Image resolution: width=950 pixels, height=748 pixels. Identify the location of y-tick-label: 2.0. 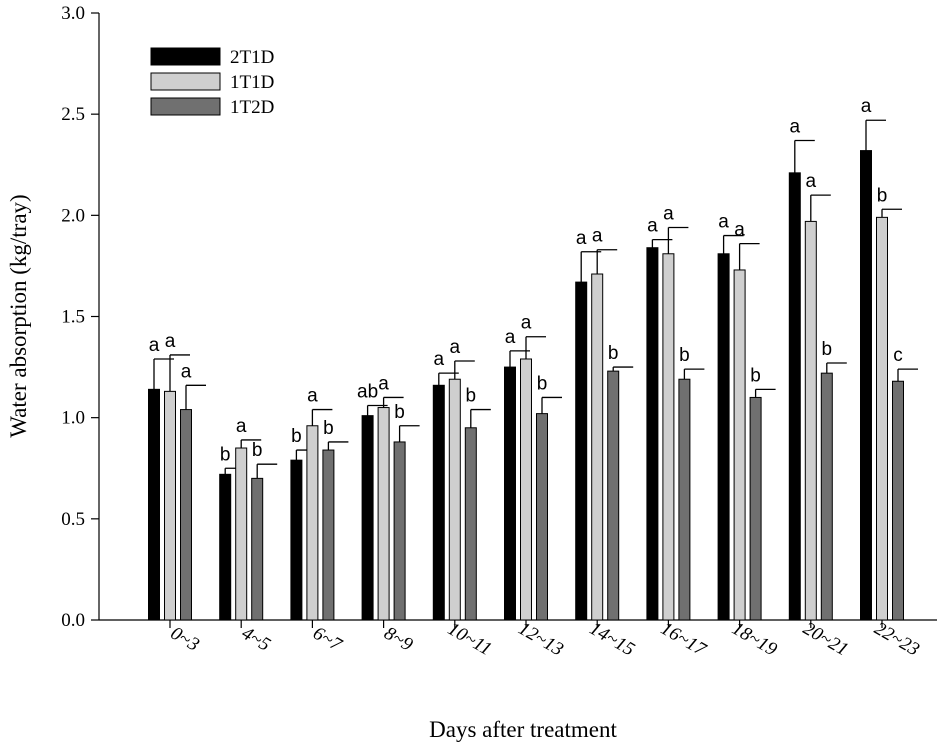
(73, 215).